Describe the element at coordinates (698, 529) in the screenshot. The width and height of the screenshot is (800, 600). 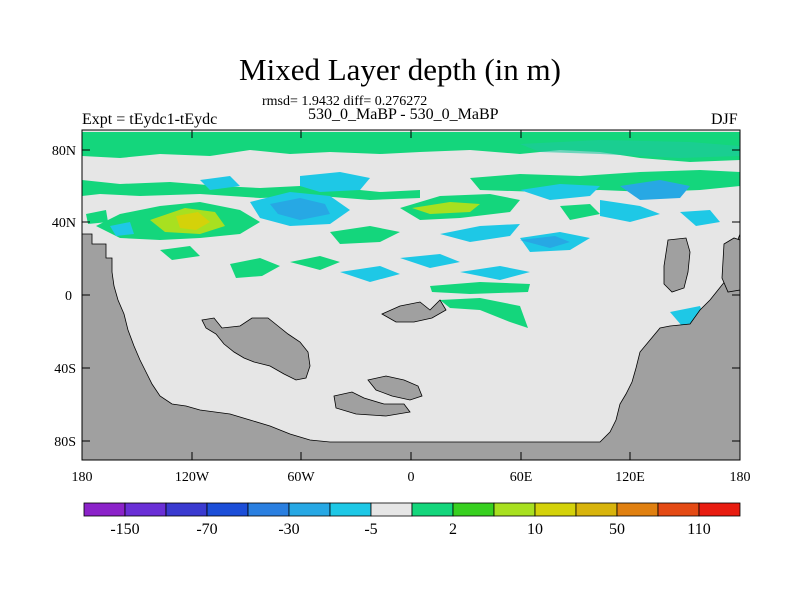
I see `colorbar-label: 110` at that location.